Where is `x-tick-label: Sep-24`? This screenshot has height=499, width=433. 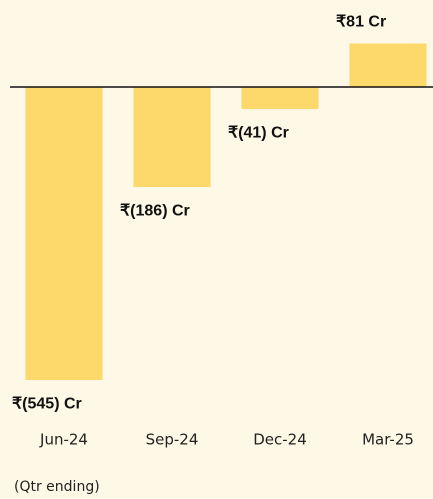 x-tick-label: Sep-24 is located at coordinates (172, 440).